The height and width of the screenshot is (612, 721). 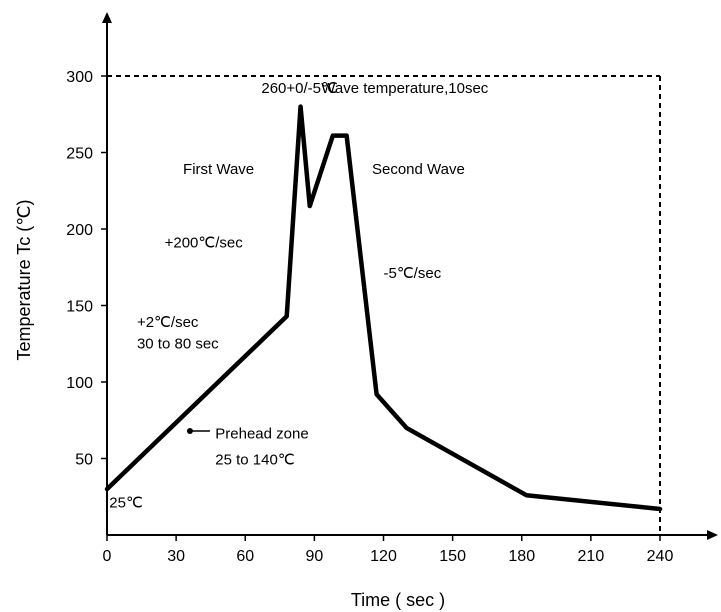 What do you see at coordinates (176, 556) in the screenshot?
I see `x-tick-label: 30` at bounding box center [176, 556].